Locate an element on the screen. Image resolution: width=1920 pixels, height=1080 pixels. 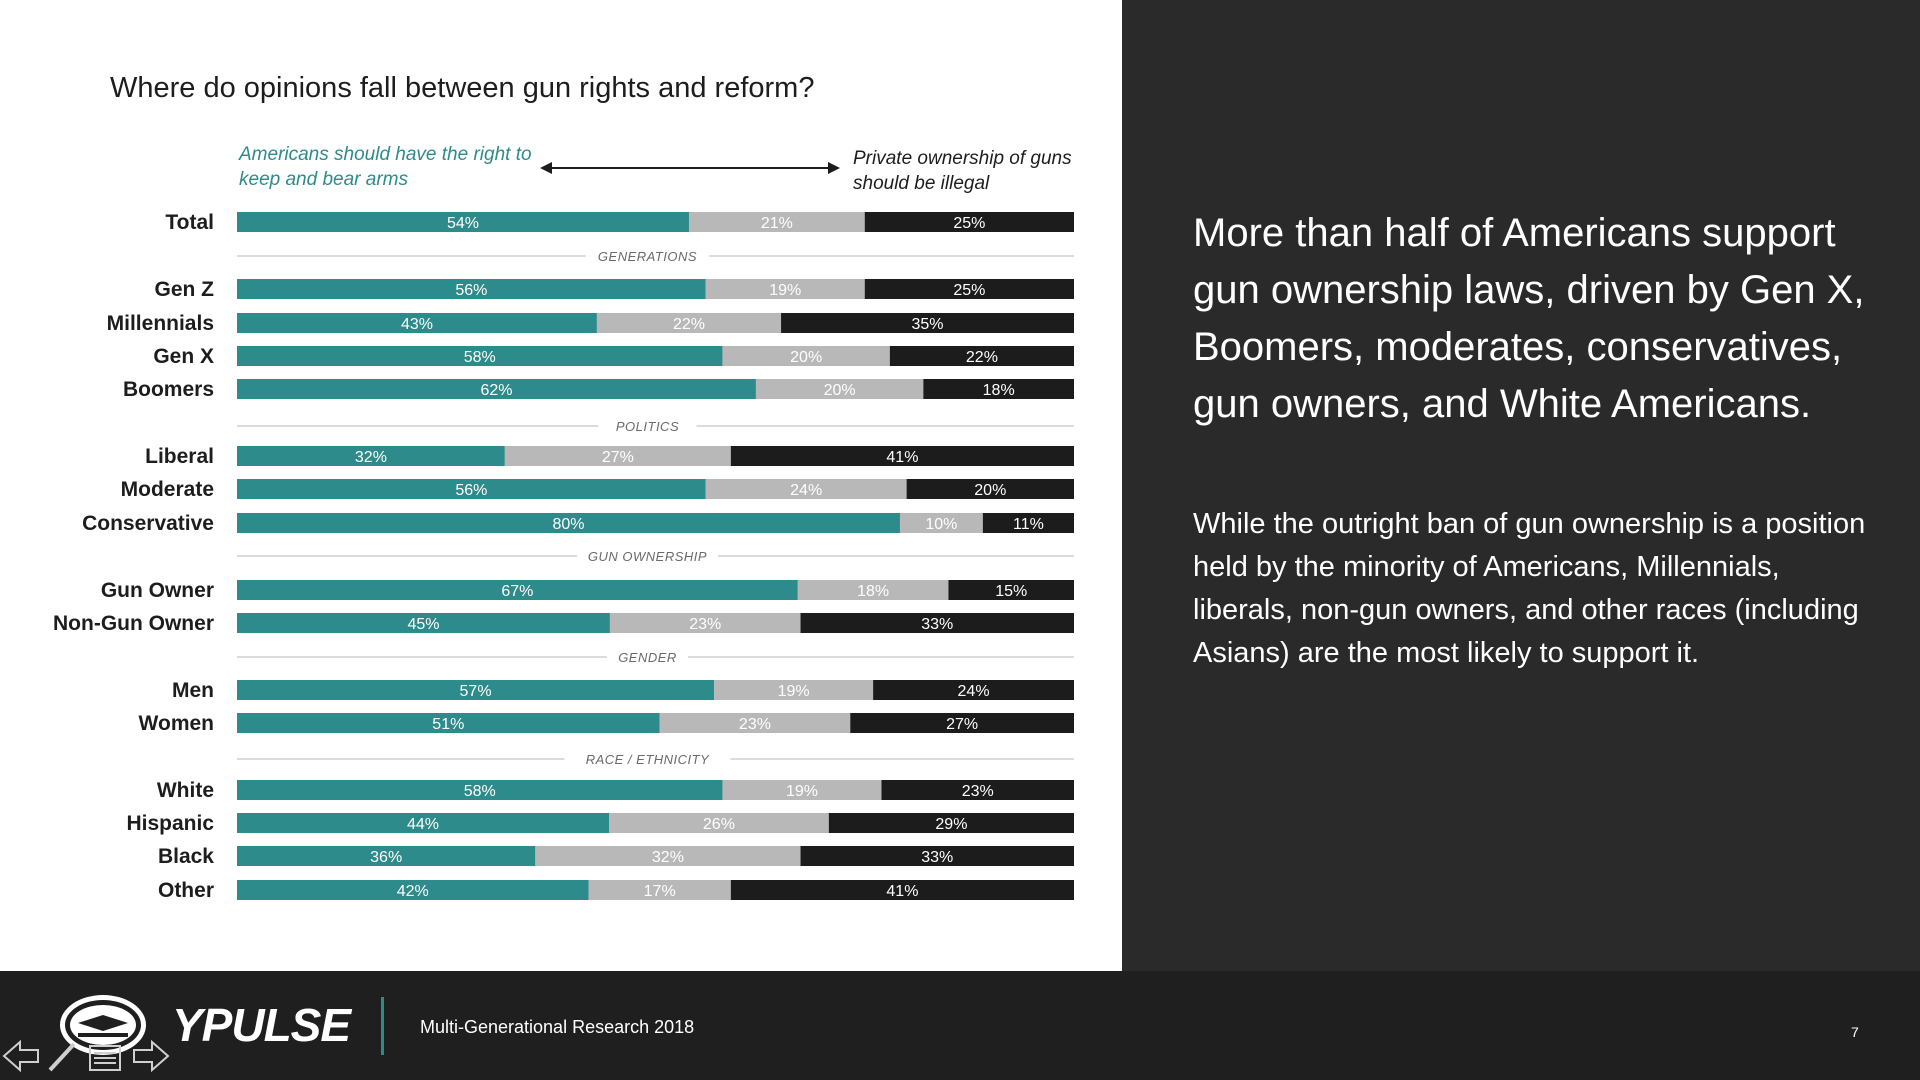
bar-value-label: 35% is located at coordinates (928, 324).